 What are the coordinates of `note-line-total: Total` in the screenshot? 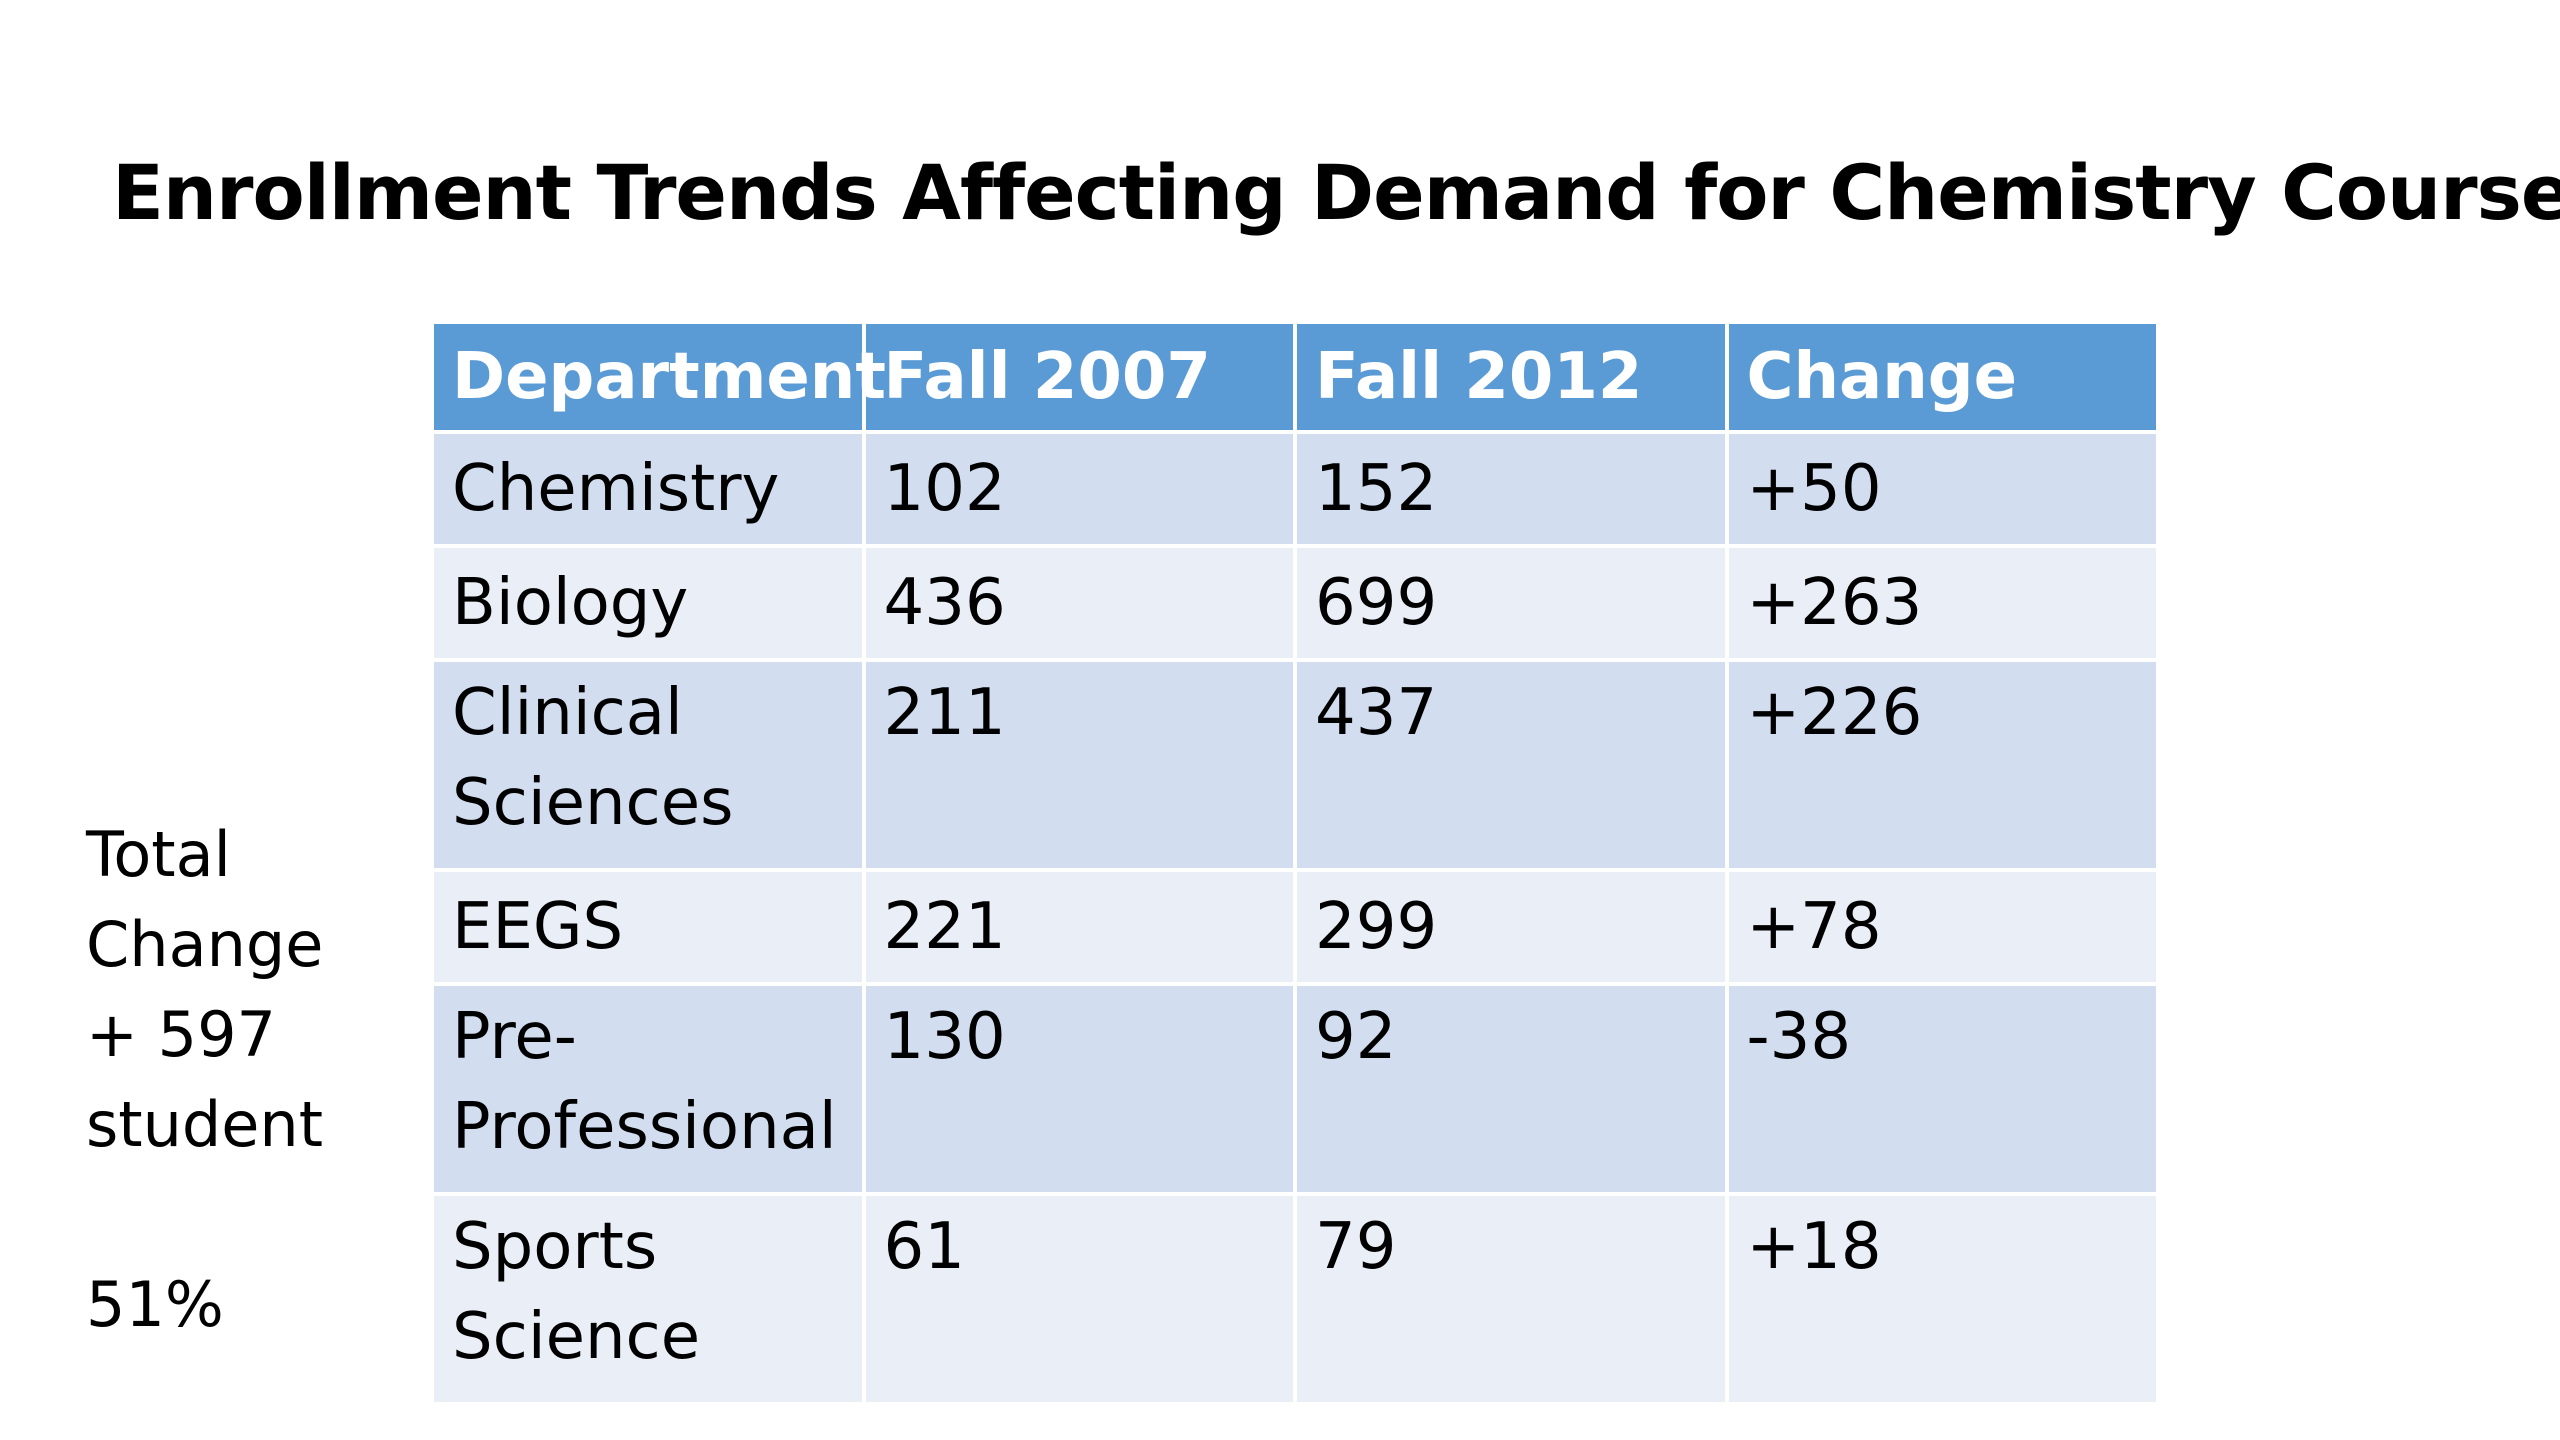 It's located at (158, 854).